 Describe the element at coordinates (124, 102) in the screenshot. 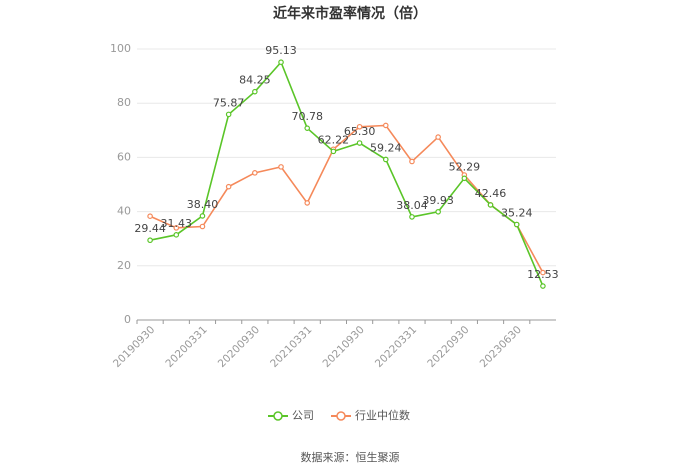

I see `y-tick-label: 80` at that location.